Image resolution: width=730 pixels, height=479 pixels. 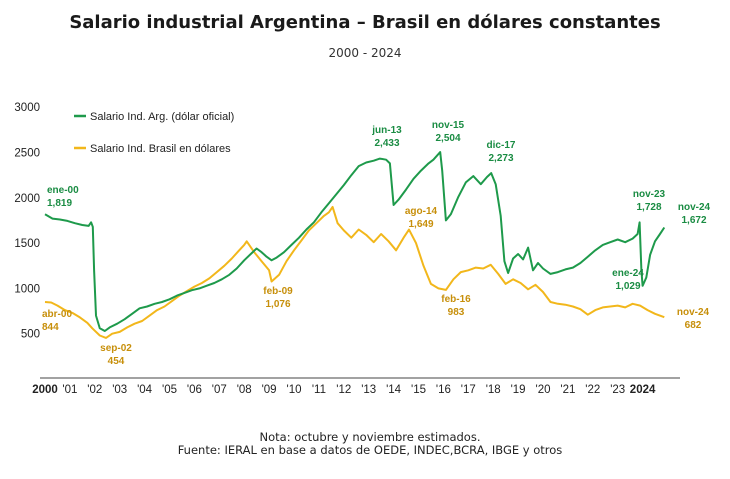 What do you see at coordinates (421, 211) in the screenshot?
I see `annotation-date: ago-14` at bounding box center [421, 211].